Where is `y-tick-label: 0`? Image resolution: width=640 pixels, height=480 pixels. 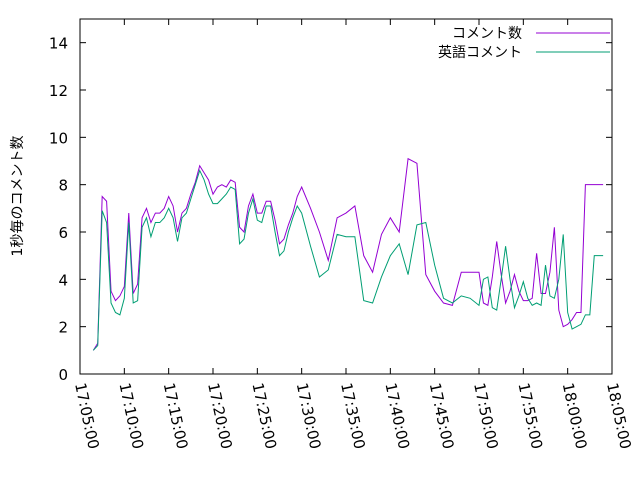 y-tick-label: 0 is located at coordinates (63, 375).